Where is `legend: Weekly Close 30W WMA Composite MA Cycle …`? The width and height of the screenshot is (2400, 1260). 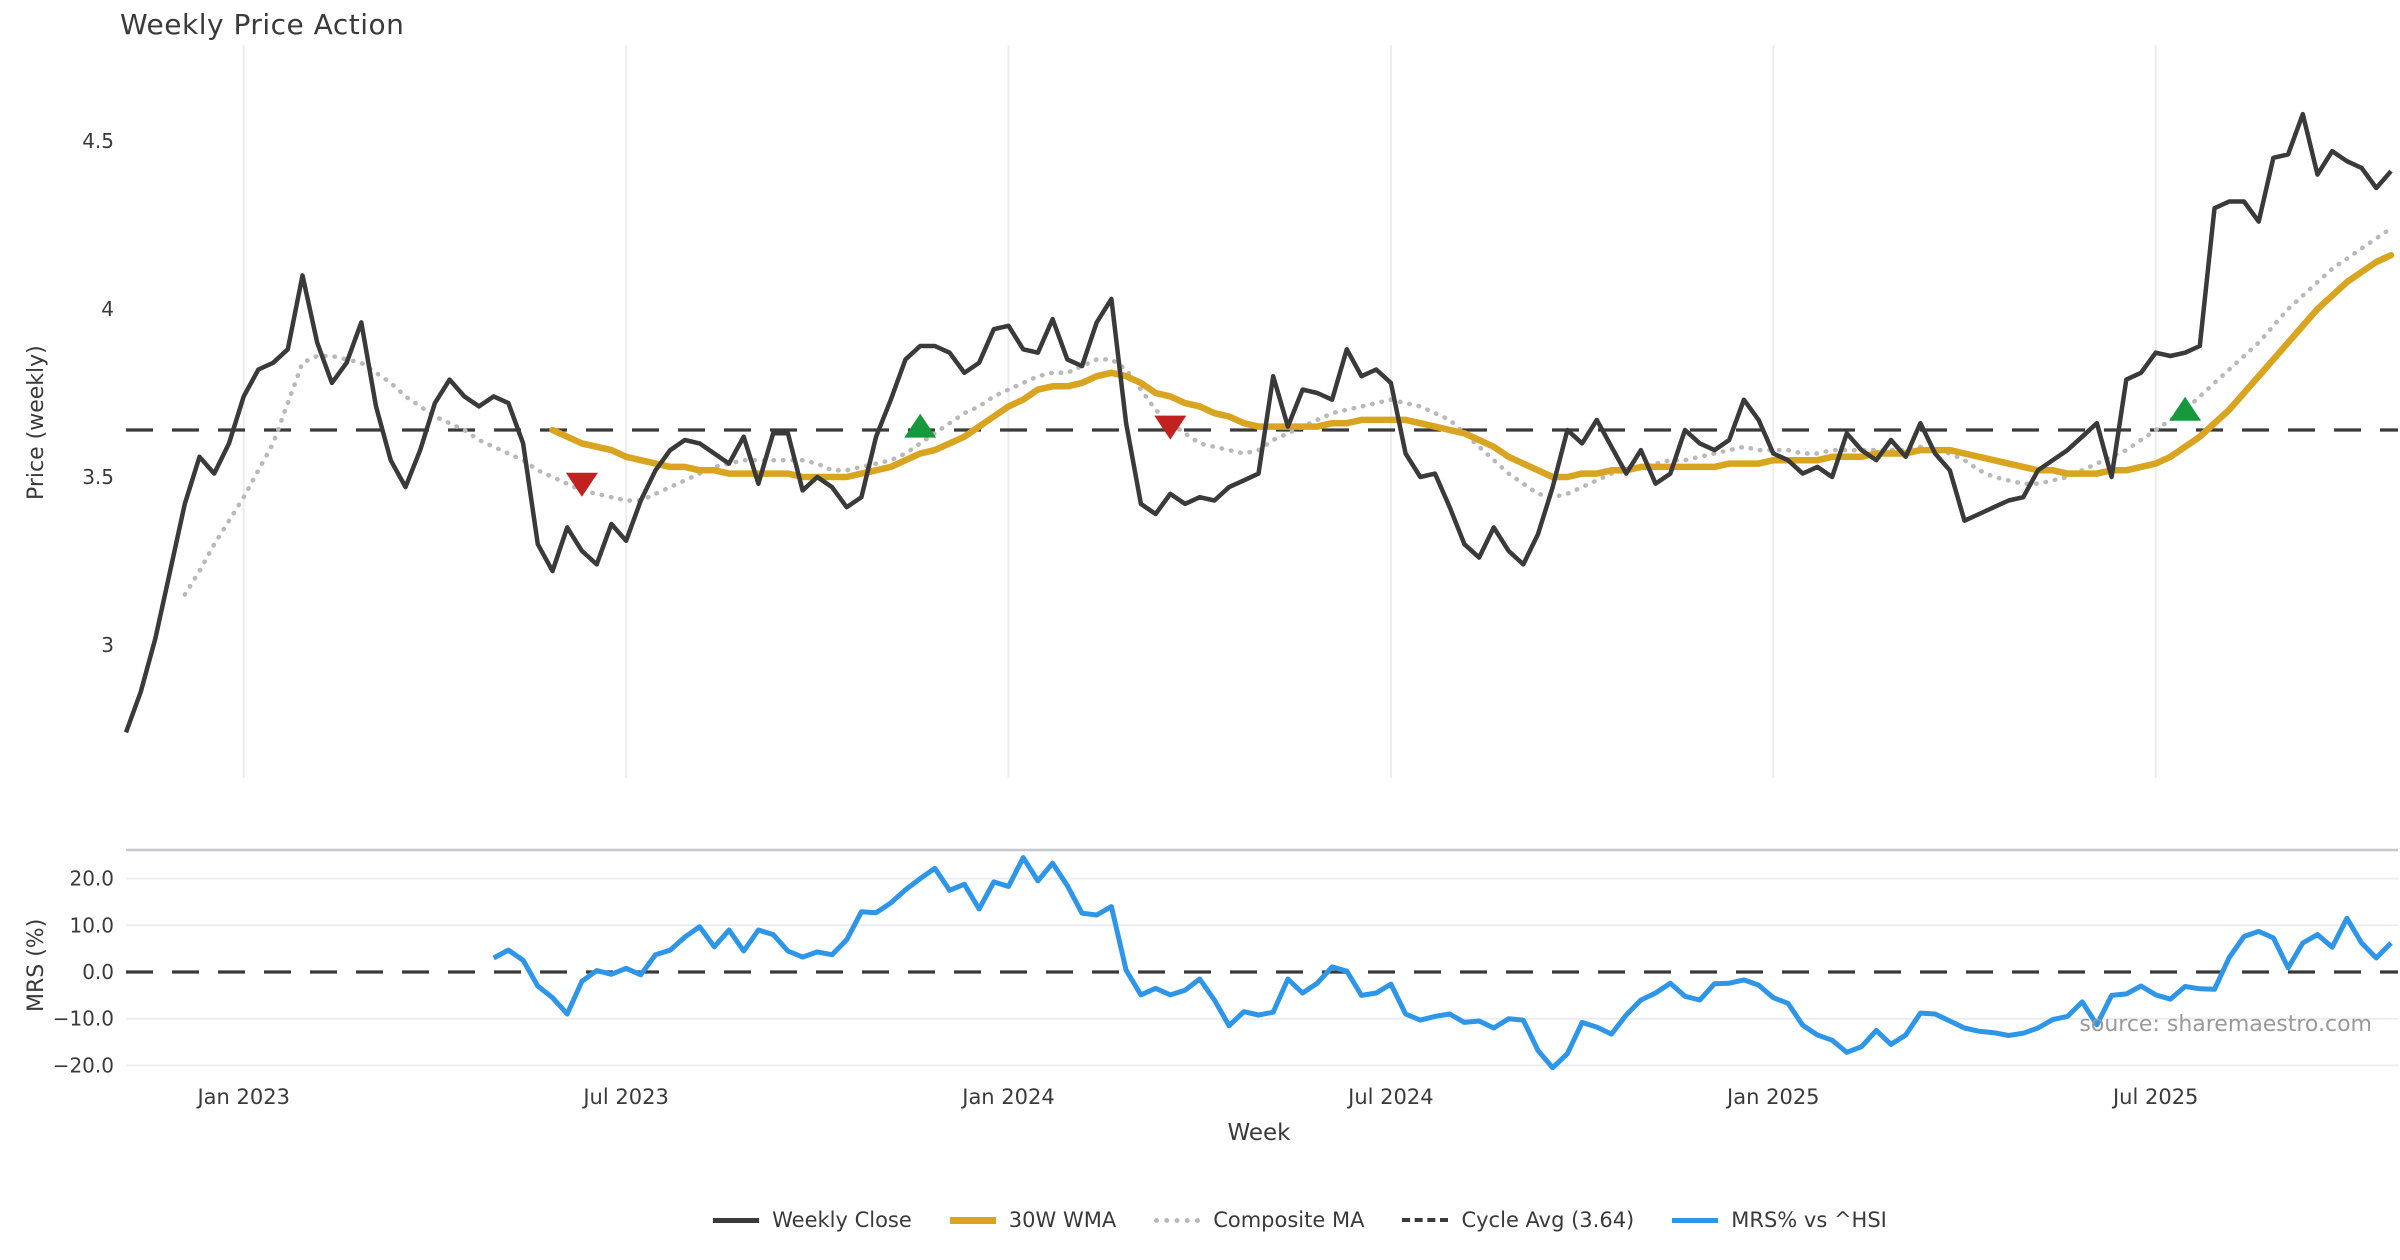
legend: Weekly Close 30W WMA Composite MA Cycle … is located at coordinates (1300, 1220).